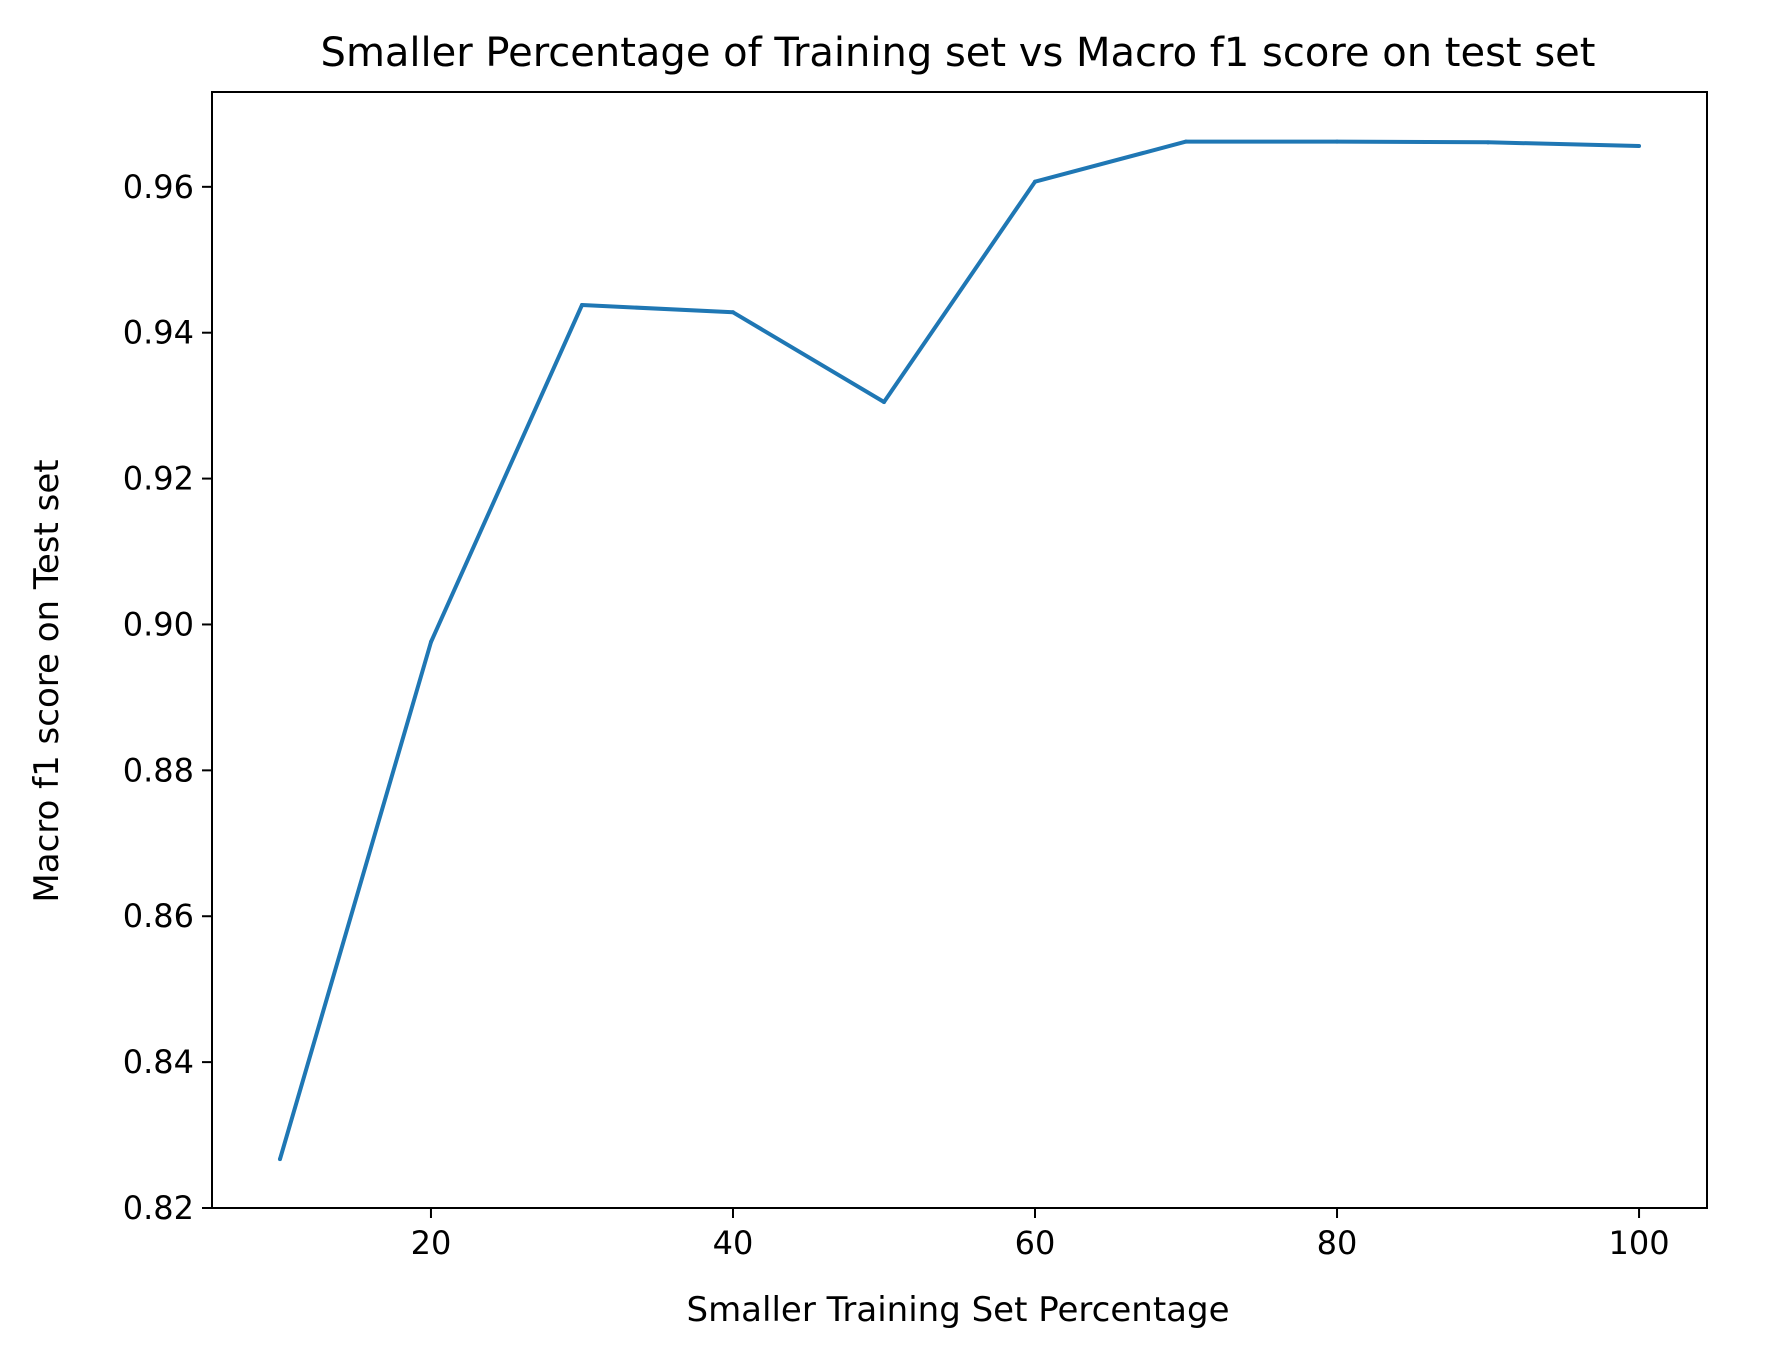 The image size is (1782, 1361). I want to click on x-tick-label: 80, so click(1337, 1243).